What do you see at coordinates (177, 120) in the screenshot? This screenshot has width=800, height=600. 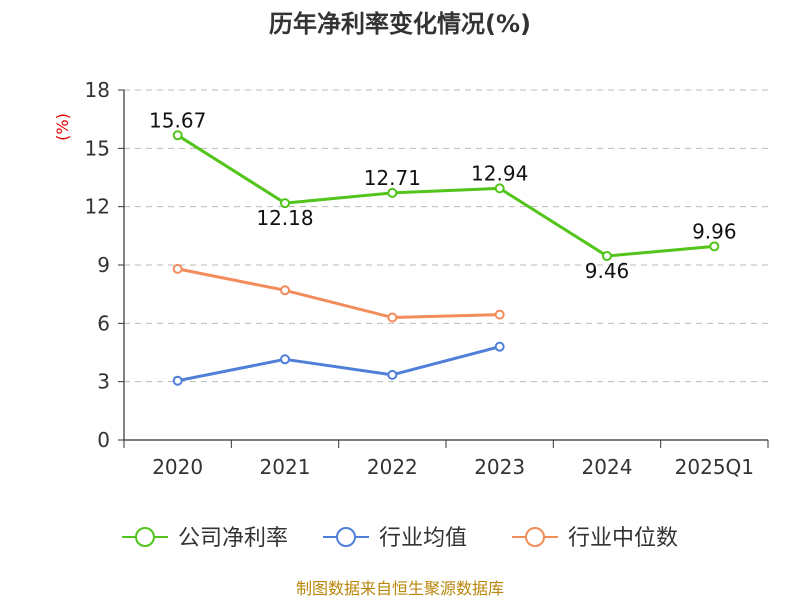 I see `data-label: 15.67` at bounding box center [177, 120].